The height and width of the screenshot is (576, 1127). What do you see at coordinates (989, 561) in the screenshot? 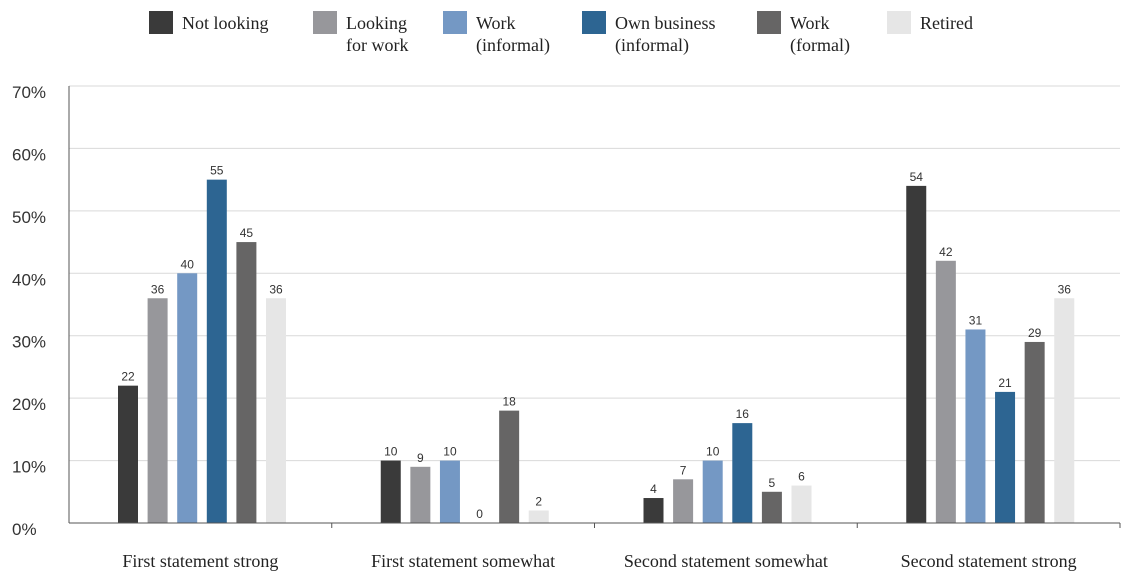
I see `x-category-label: Second statement strong` at bounding box center [989, 561].